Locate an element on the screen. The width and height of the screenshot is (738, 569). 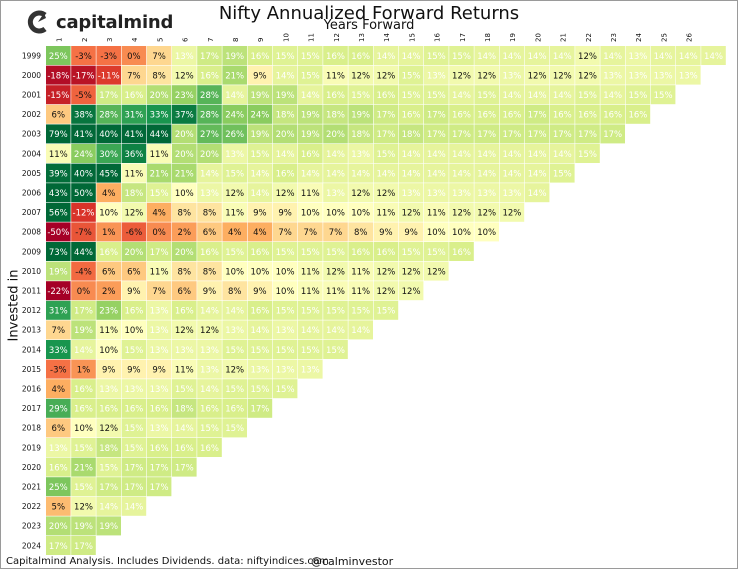
cell-value-label: 24% is located at coordinates (234, 116).